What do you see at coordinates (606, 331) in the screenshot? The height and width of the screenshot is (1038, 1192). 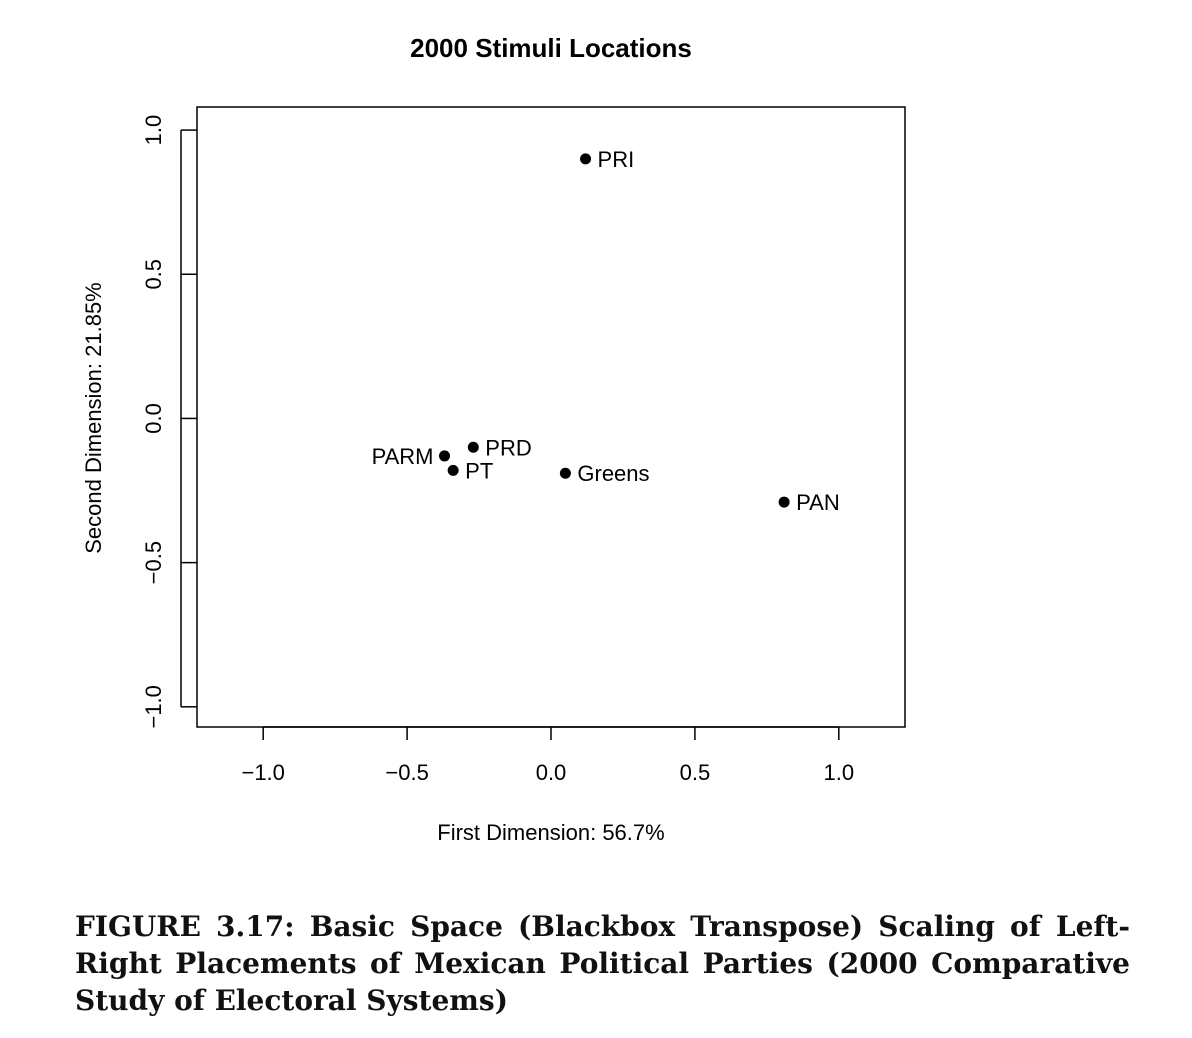 I see `data-points: PRI PRD PARM PT Greens PAN` at bounding box center [606, 331].